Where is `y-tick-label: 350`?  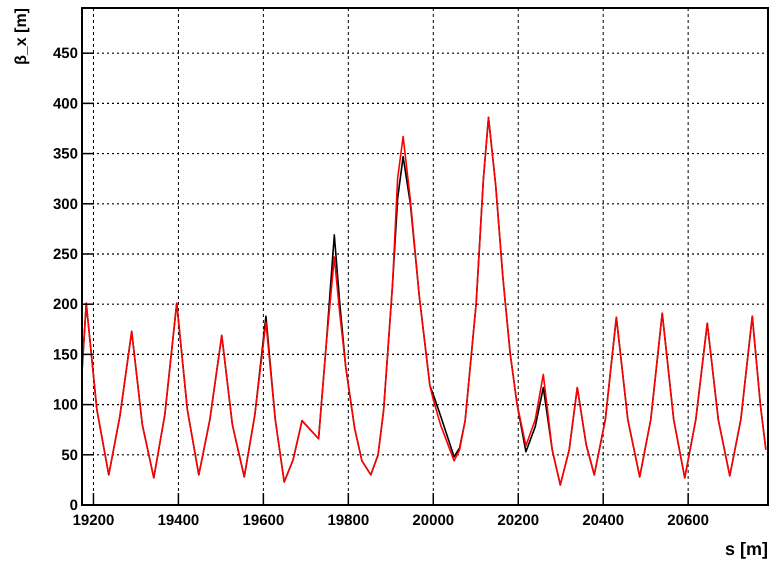 y-tick-label: 350 is located at coordinates (65, 154).